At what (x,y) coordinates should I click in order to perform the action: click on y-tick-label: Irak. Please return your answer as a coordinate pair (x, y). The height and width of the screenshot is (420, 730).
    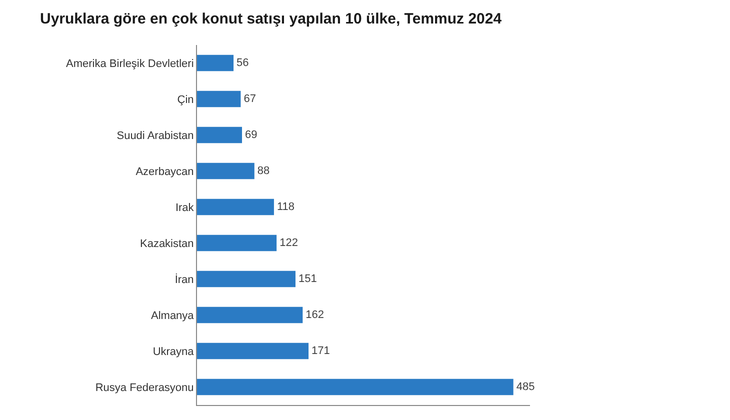
    Looking at the image, I should click on (184, 208).